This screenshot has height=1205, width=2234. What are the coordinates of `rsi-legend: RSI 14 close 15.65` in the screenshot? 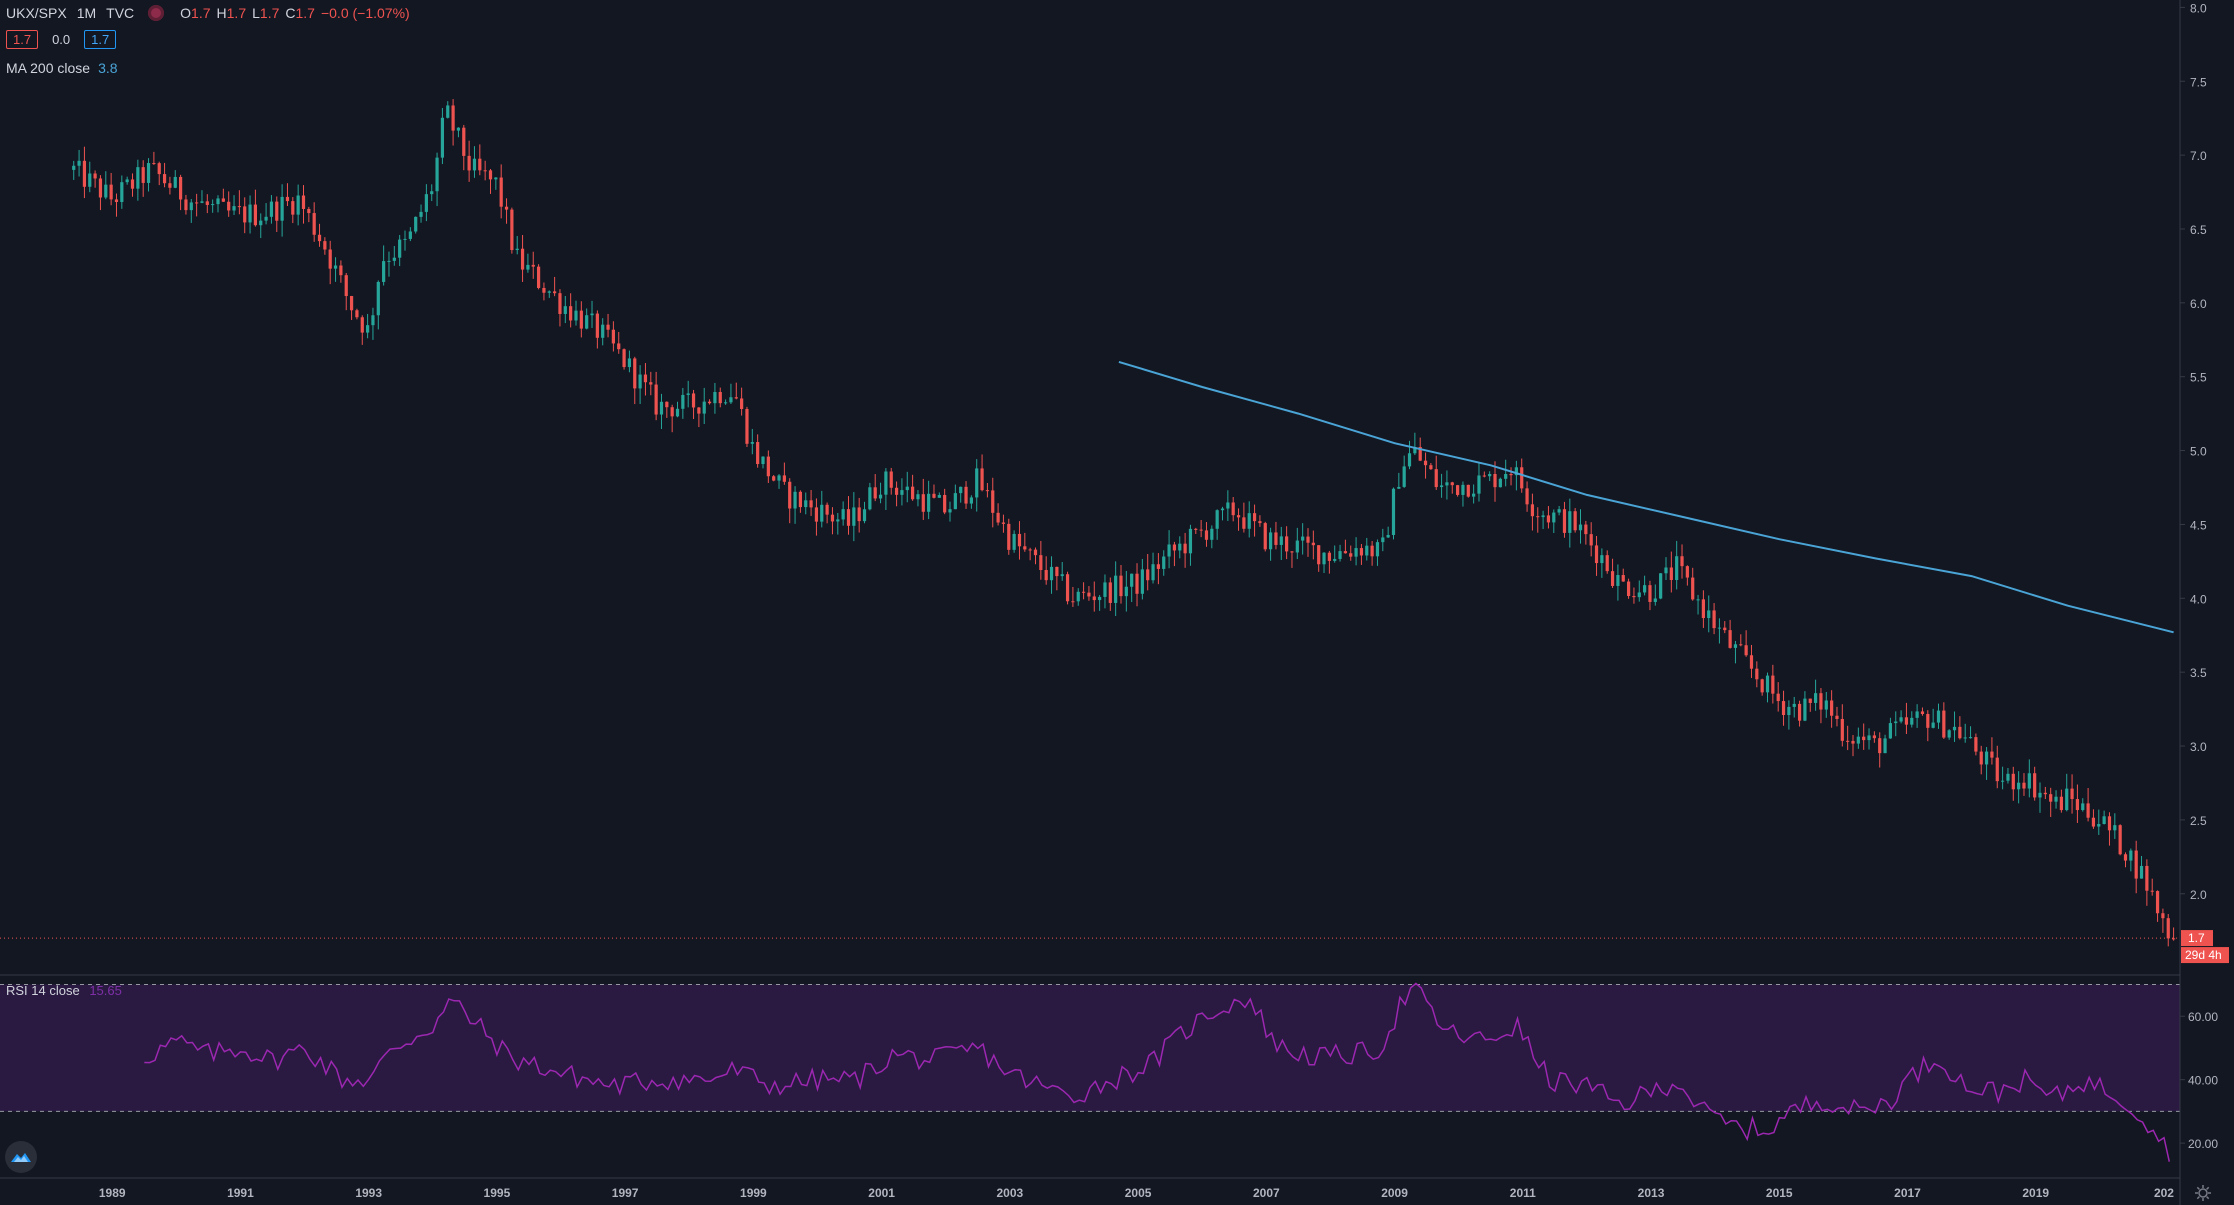 It's located at (64, 990).